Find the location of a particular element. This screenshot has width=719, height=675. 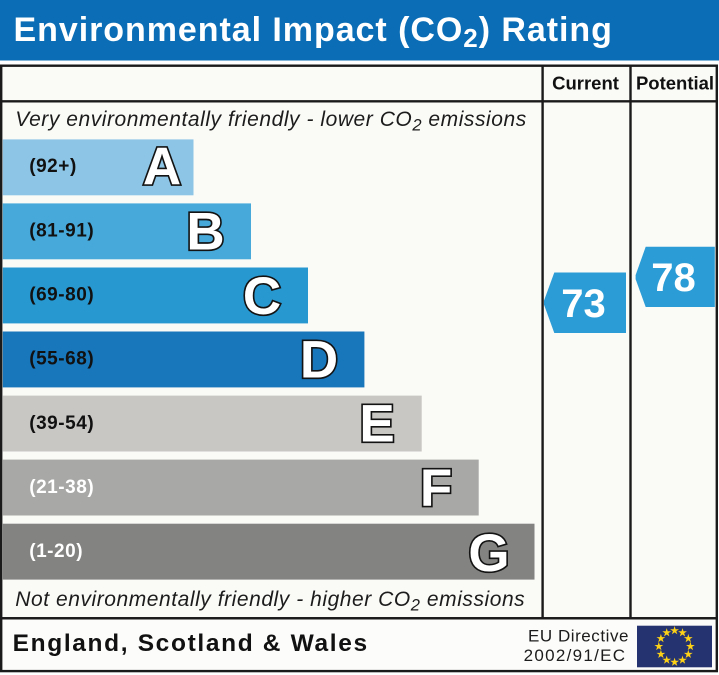

svg-text: (55-68) is located at coordinates (61, 359).